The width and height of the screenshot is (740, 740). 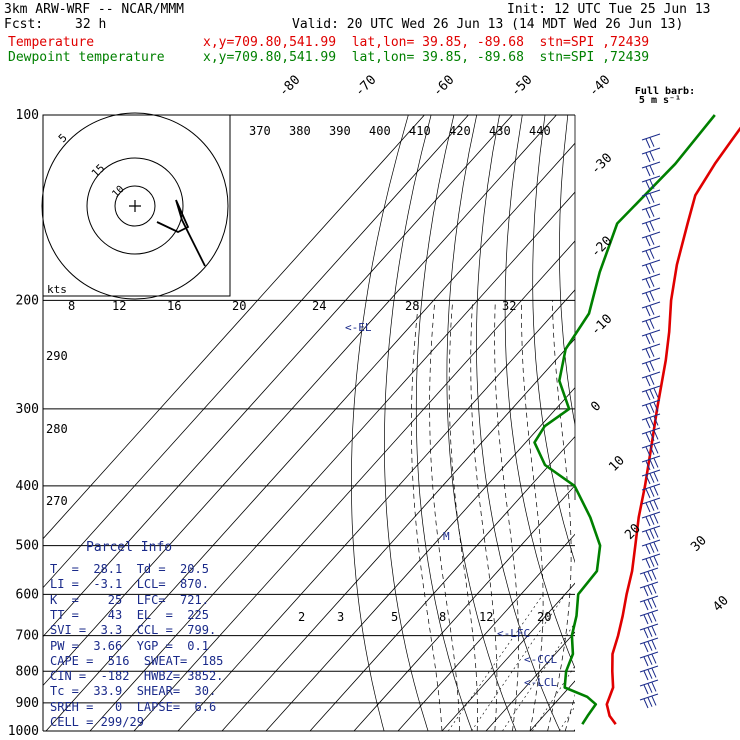 I want to click on theta-label-side: 280, so click(x=57, y=429).